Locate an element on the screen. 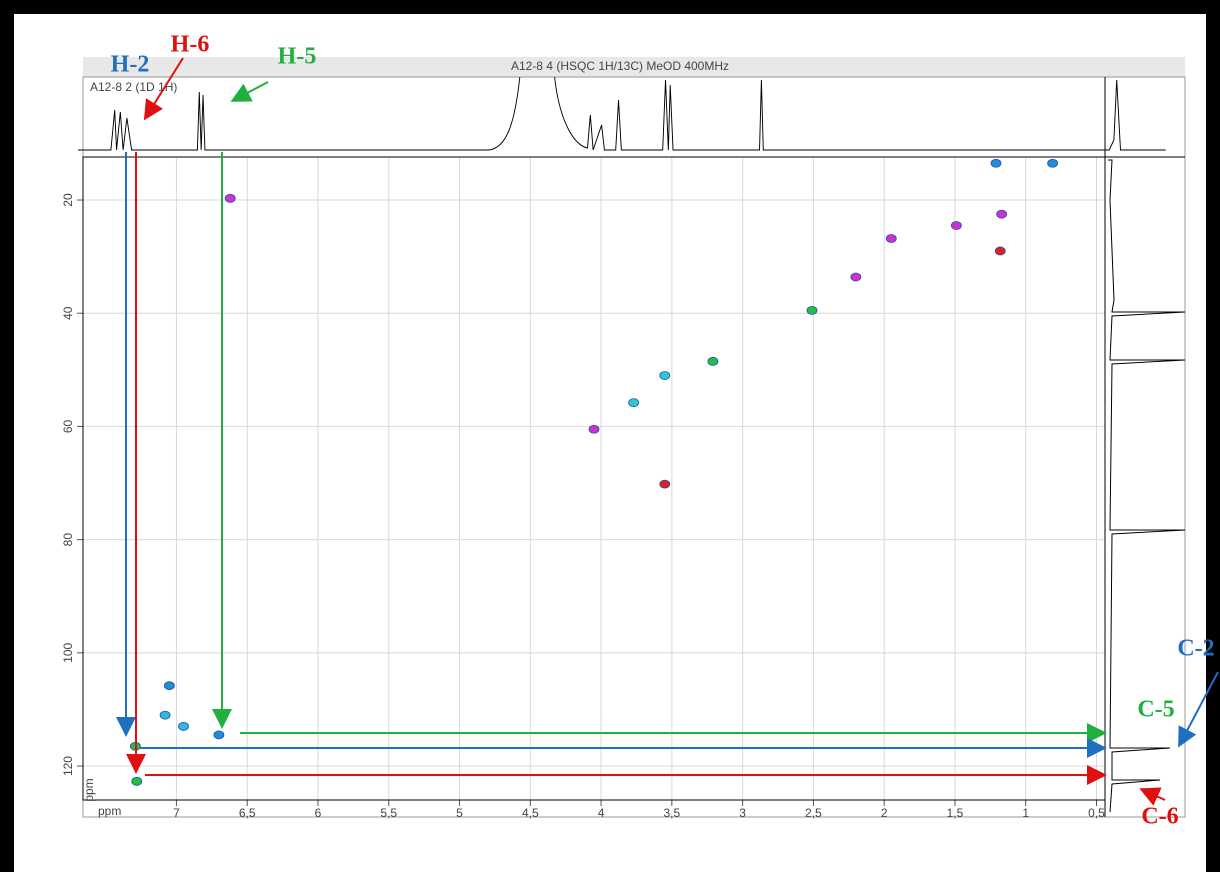 This screenshot has height=872, width=1220. x-axis-label: ppm is located at coordinates (109, 811).